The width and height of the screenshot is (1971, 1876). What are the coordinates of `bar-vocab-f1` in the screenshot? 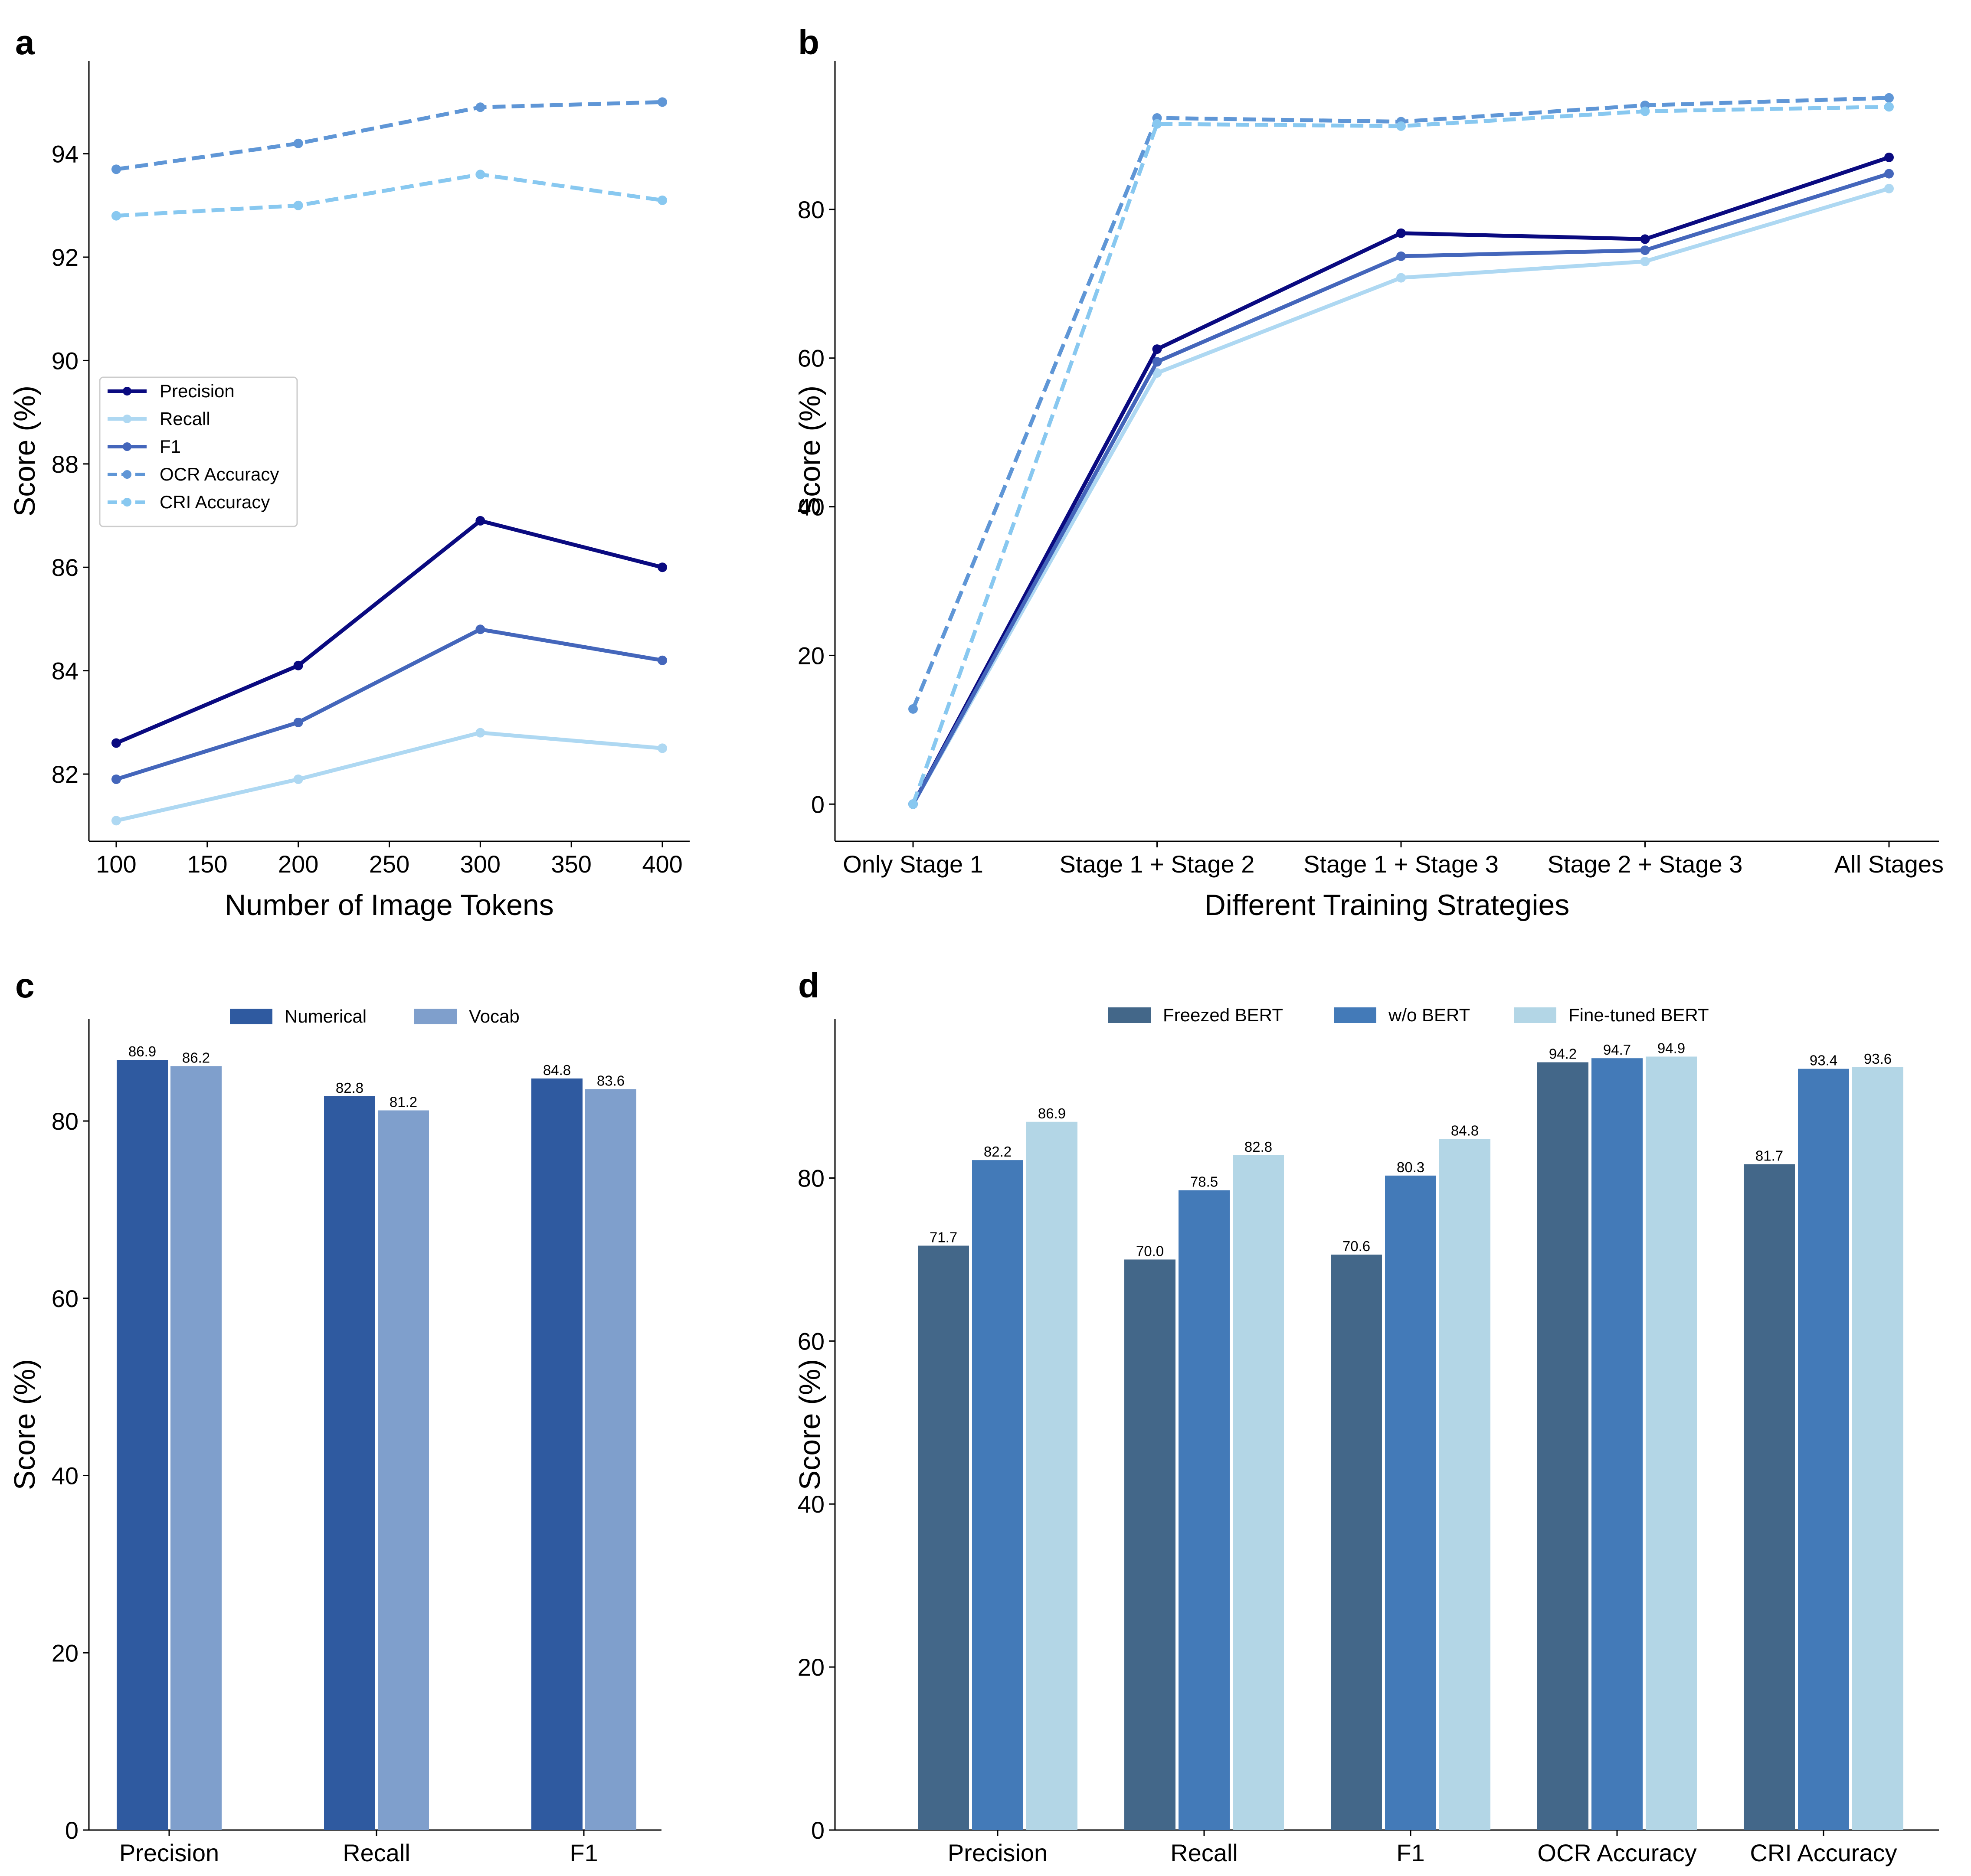 It's located at (610, 1459).